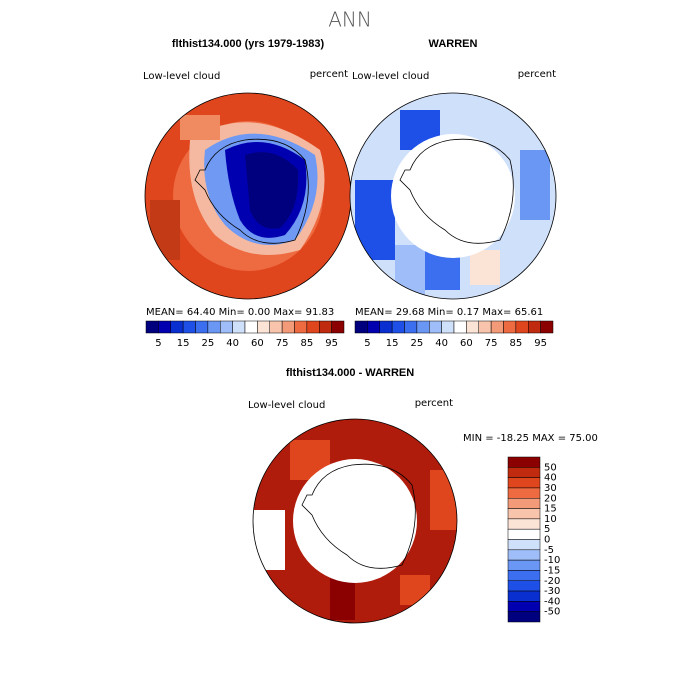  What do you see at coordinates (350, 20) in the screenshot?
I see `figure-title: ANN` at bounding box center [350, 20].